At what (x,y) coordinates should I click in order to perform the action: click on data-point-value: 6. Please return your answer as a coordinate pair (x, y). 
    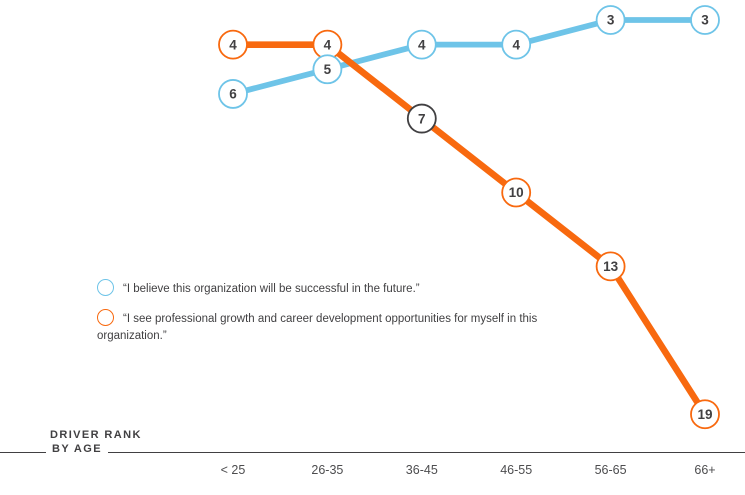
    Looking at the image, I should click on (233, 94).